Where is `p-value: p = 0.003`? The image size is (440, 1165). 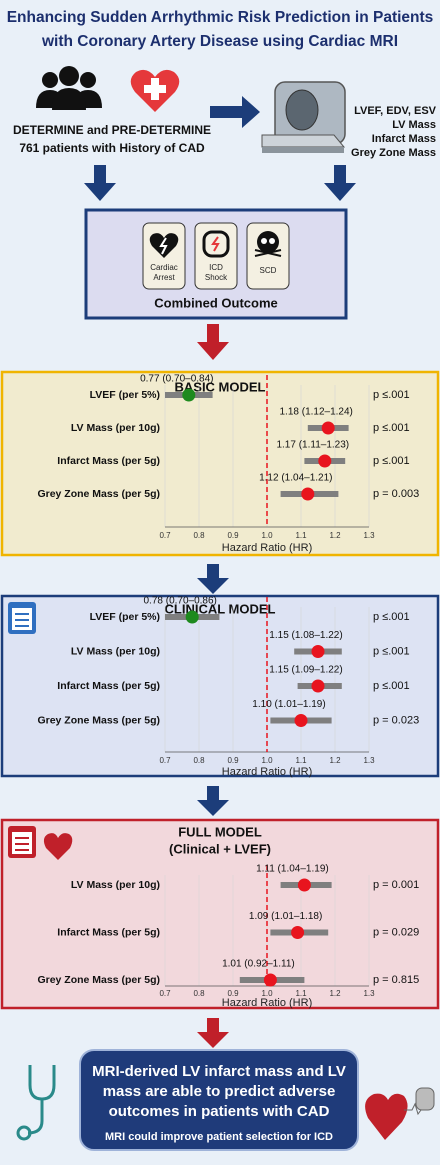
p-value: p = 0.003 is located at coordinates (396, 494).